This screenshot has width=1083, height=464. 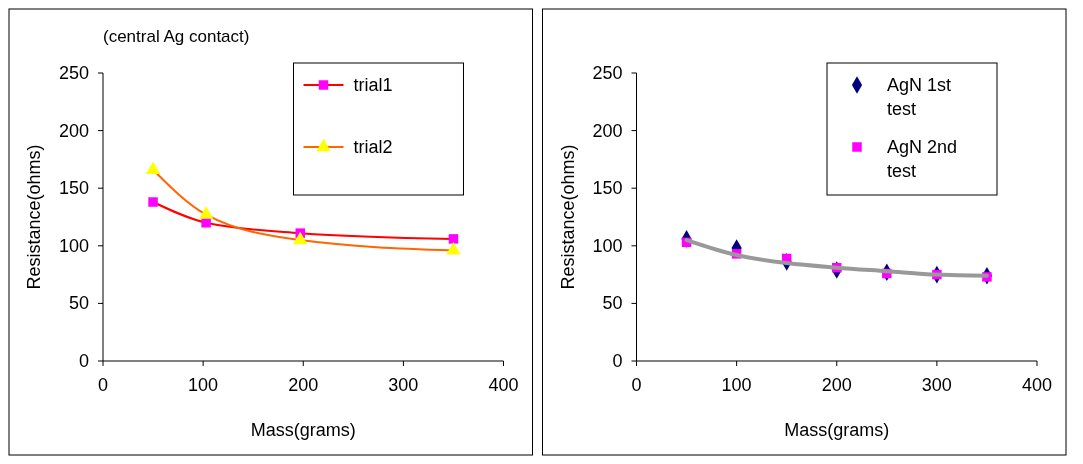 I want to click on legend-label: trial2, so click(x=373, y=147).